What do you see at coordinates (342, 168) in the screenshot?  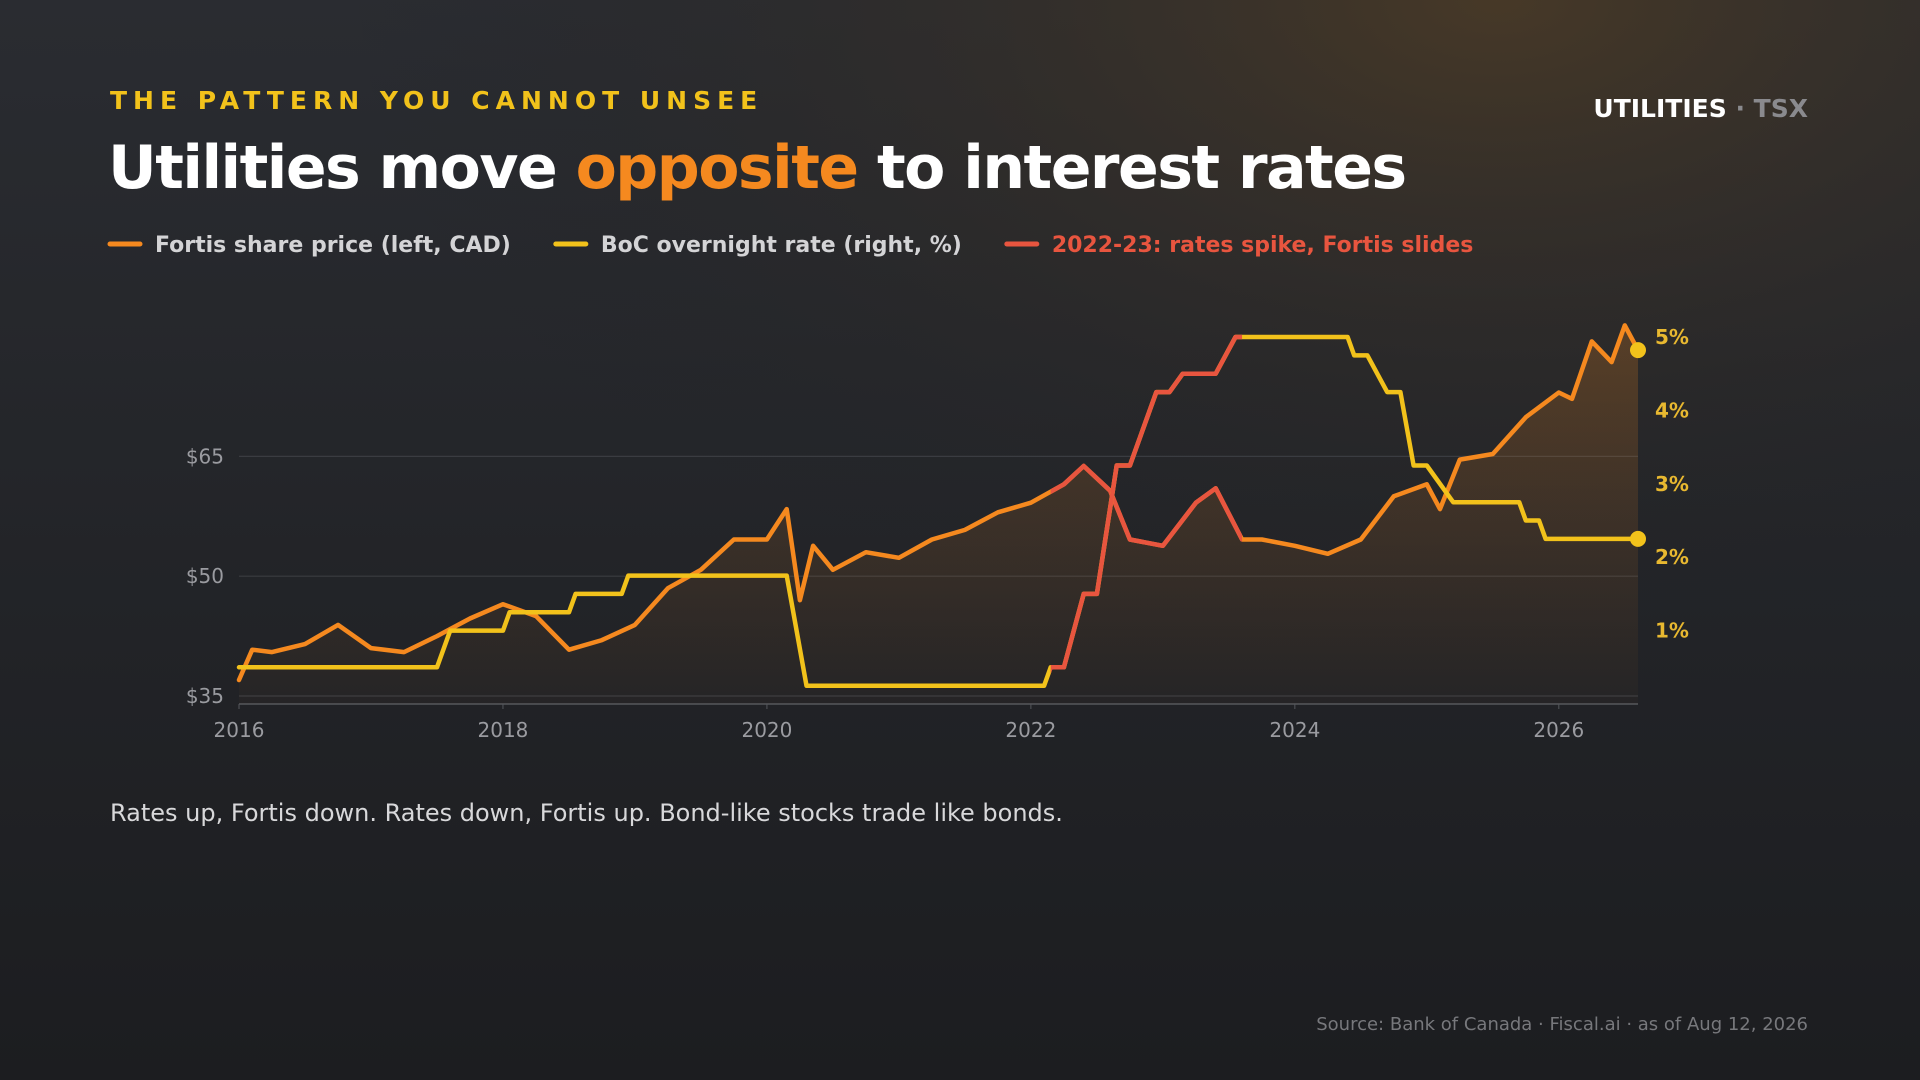 I see `title-part: Utilities move` at bounding box center [342, 168].